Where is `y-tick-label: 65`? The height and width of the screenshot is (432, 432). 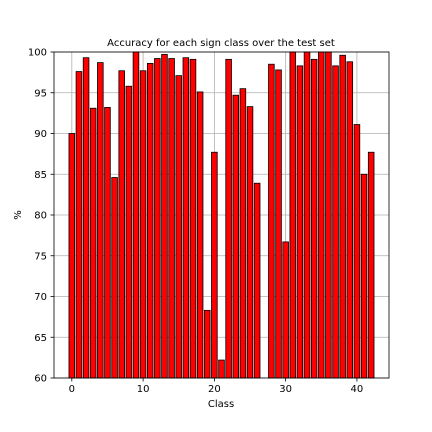
y-tick-label: 65 is located at coordinates (40, 338).